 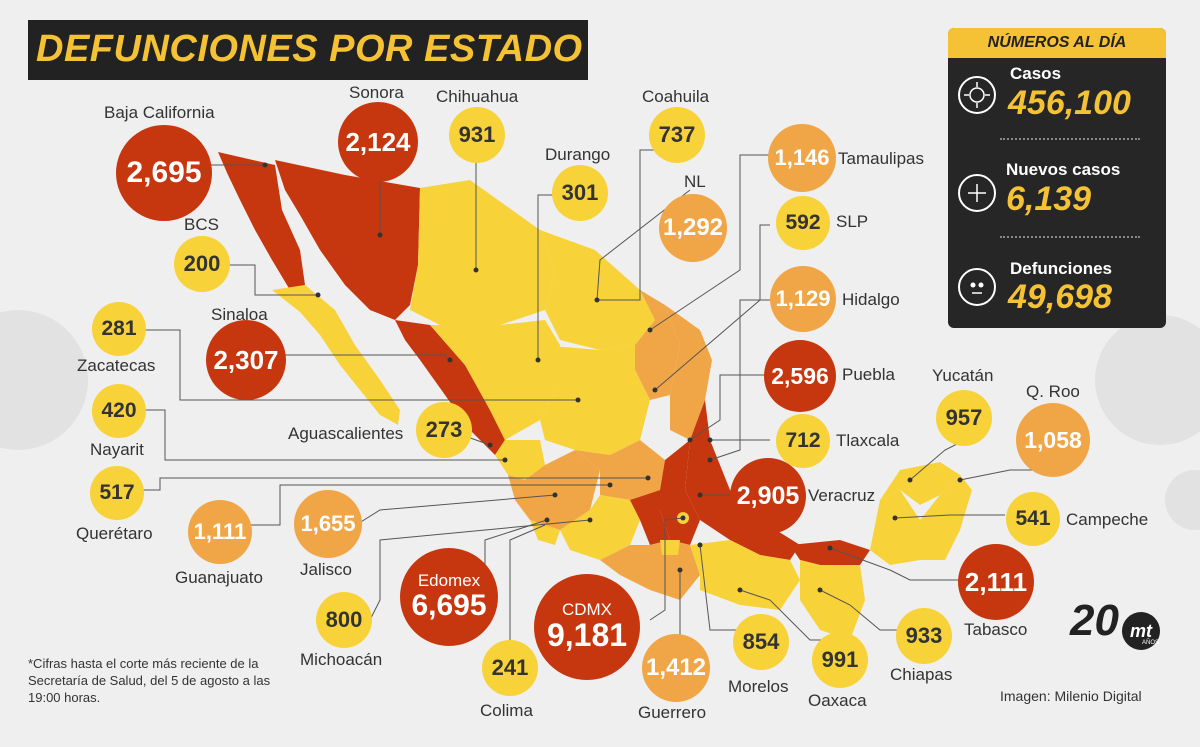 What do you see at coordinates (554, 490) in the screenshot?
I see `state-jalisco` at bounding box center [554, 490].